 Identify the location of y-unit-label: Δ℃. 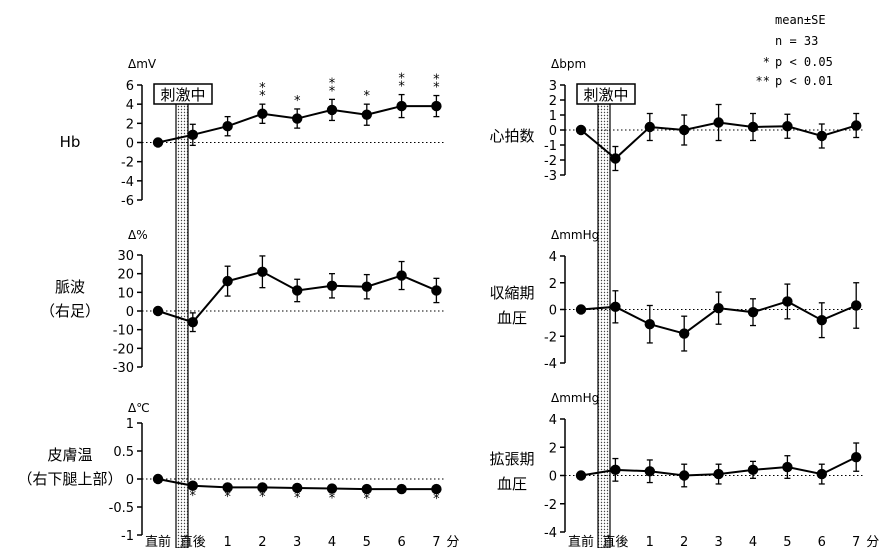
(139, 408).